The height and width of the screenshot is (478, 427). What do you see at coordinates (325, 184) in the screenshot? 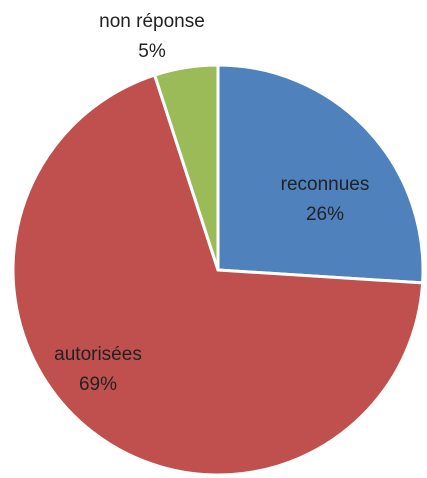
I see `slice-label: reconnues` at bounding box center [325, 184].